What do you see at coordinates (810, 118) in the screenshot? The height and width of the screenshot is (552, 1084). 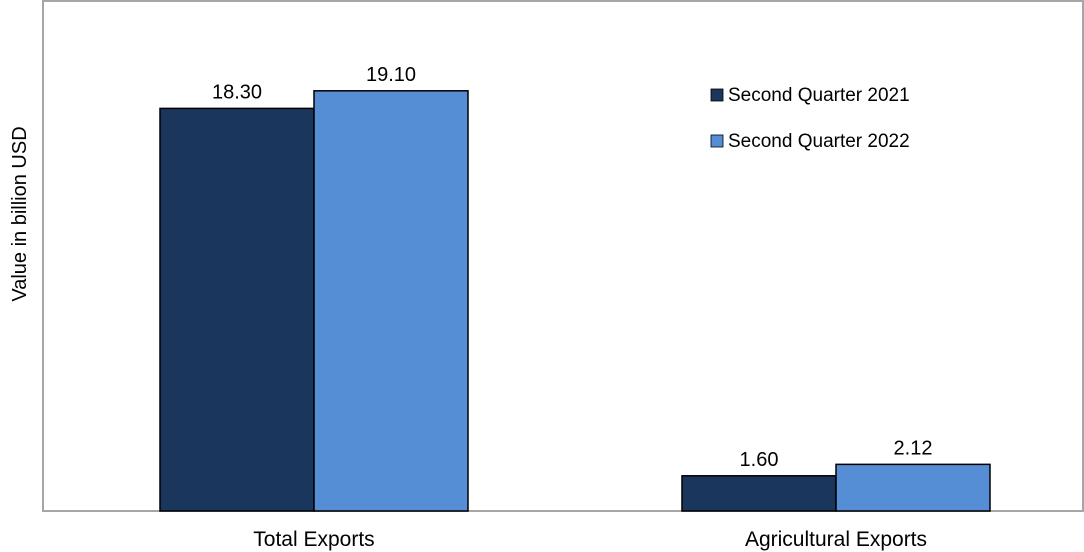 I see `legend: Second Quarter 2021 Second Quarter 2022` at bounding box center [810, 118].